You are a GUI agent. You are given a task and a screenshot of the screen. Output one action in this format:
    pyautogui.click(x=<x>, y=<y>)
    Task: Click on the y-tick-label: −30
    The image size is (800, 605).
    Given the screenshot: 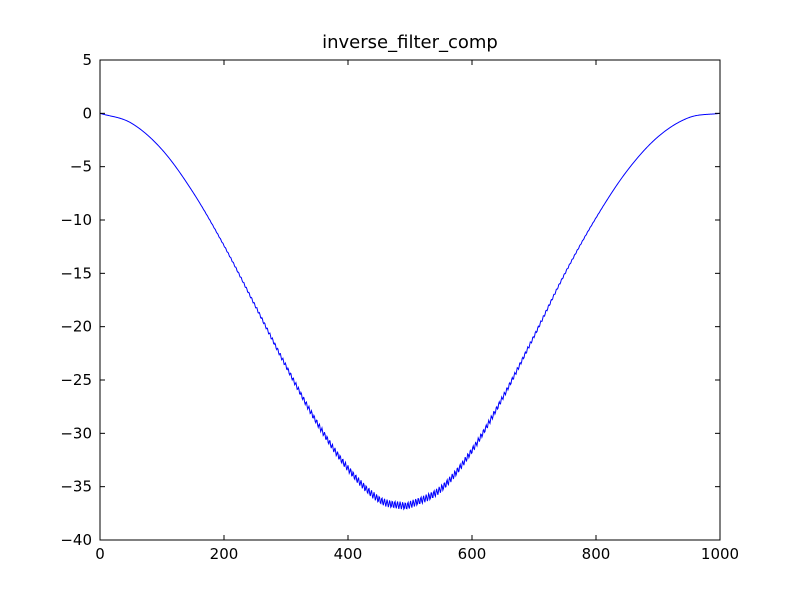 What is the action you would take?
    pyautogui.click(x=76, y=433)
    